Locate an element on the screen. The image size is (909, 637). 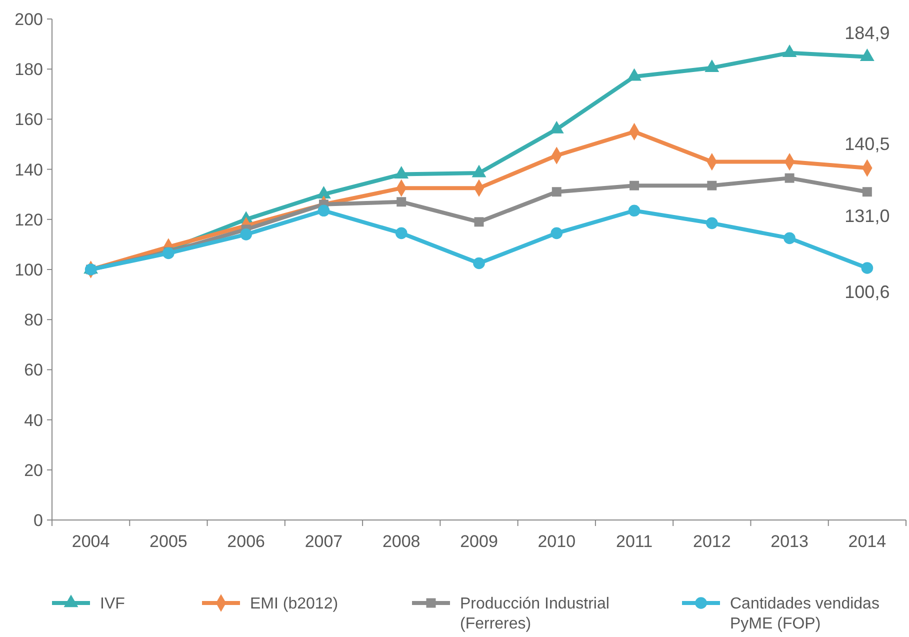
x-tick-label: 2013 is located at coordinates (789, 541).